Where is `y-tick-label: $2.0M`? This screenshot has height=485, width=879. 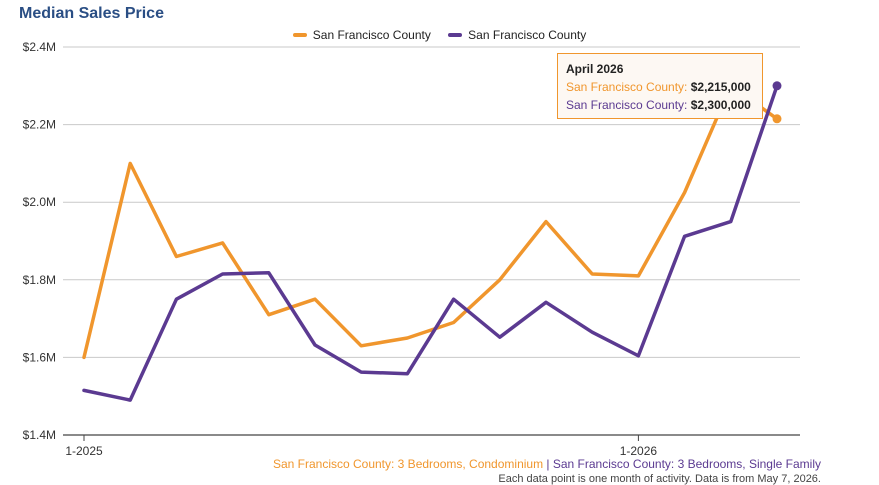 y-tick-label: $2.0M is located at coordinates (39, 202).